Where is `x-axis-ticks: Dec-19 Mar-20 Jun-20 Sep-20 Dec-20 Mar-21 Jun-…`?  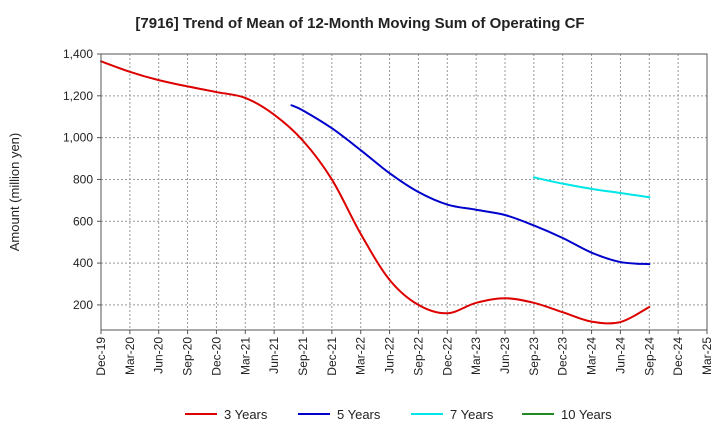
x-axis-ticks: Dec-19 Mar-20 Jun-20 Sep-20 Dec-20 Mar-21 Jun-… is located at coordinates (404, 353).